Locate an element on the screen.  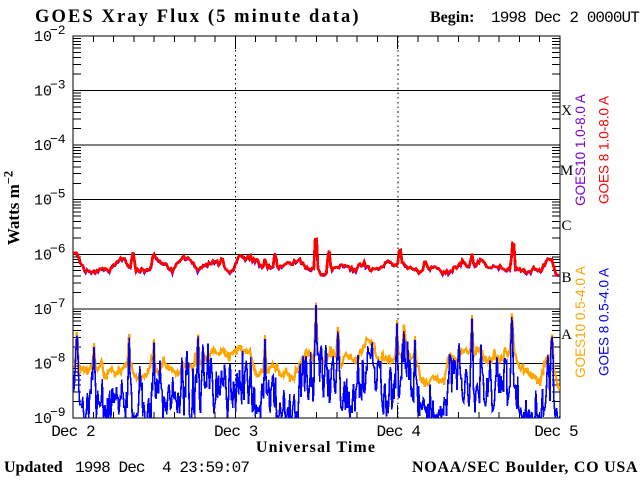
svg-text: M is located at coordinates (566, 171).